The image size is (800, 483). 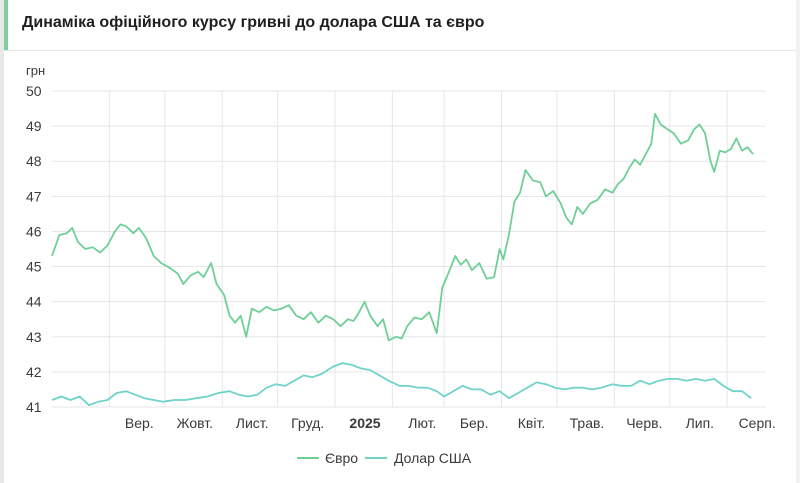 What do you see at coordinates (139, 423) in the screenshot?
I see `x-tick-label: Вер.` at bounding box center [139, 423].